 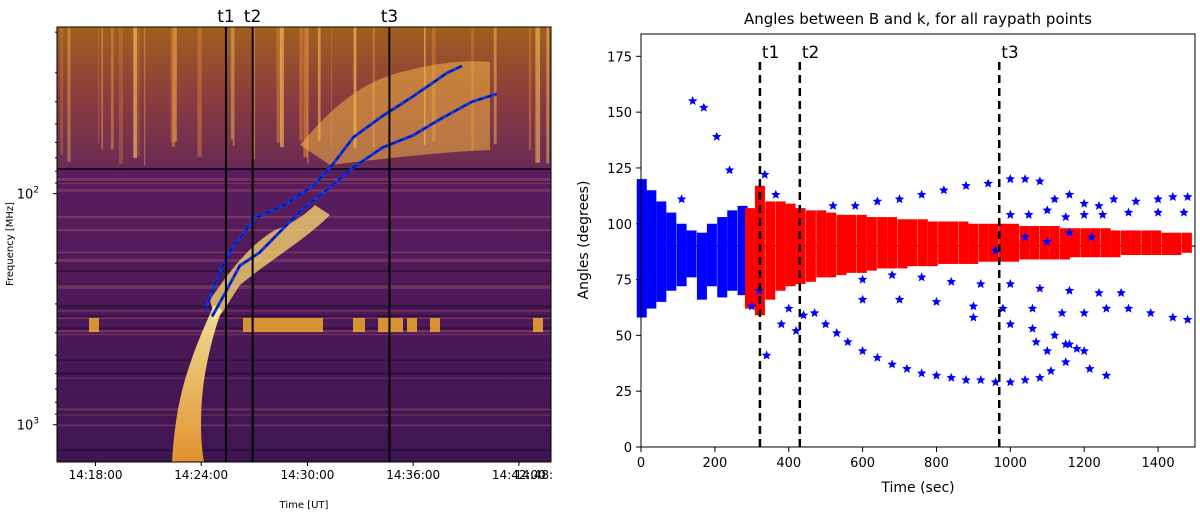 What do you see at coordinates (307, 17) in the screenshot?
I see `time-marker-labels: t1 t2 t3` at bounding box center [307, 17].